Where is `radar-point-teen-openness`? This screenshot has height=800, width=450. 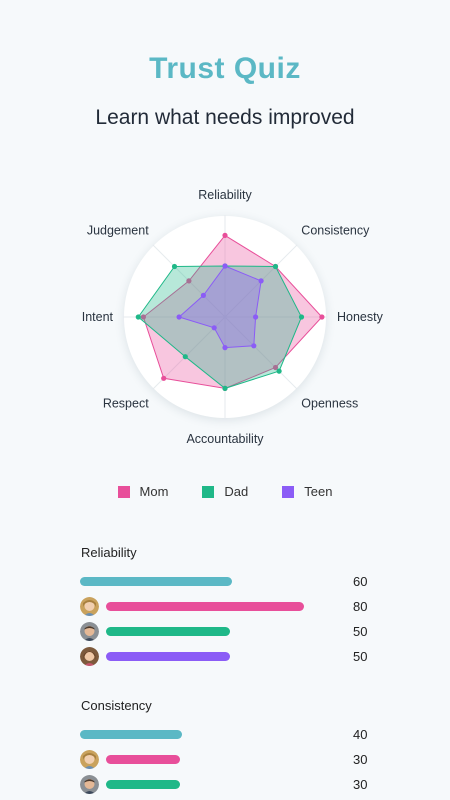
radar-point-teen-openness is located at coordinates (254, 346).